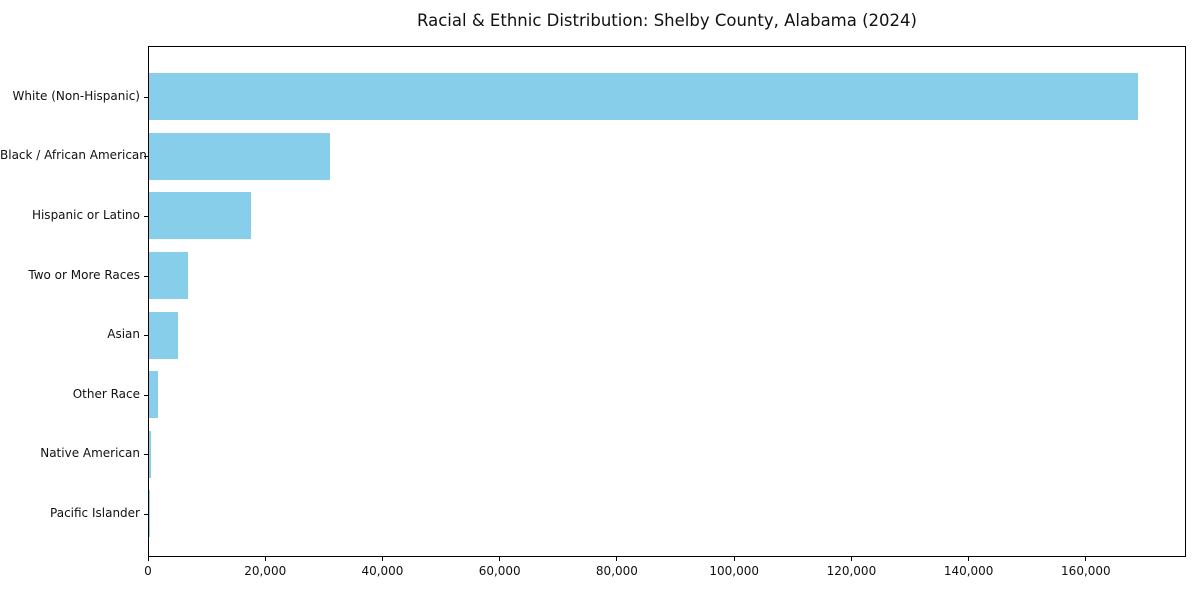  What do you see at coordinates (265, 571) in the screenshot?
I see `x-tick-label: 20,000` at bounding box center [265, 571].